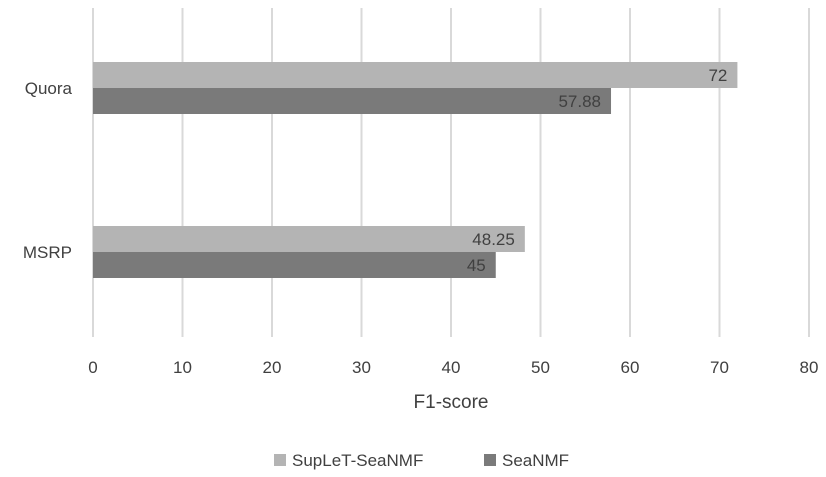 The image size is (826, 477). I want to click on x-tick-label: 0, so click(92, 367).